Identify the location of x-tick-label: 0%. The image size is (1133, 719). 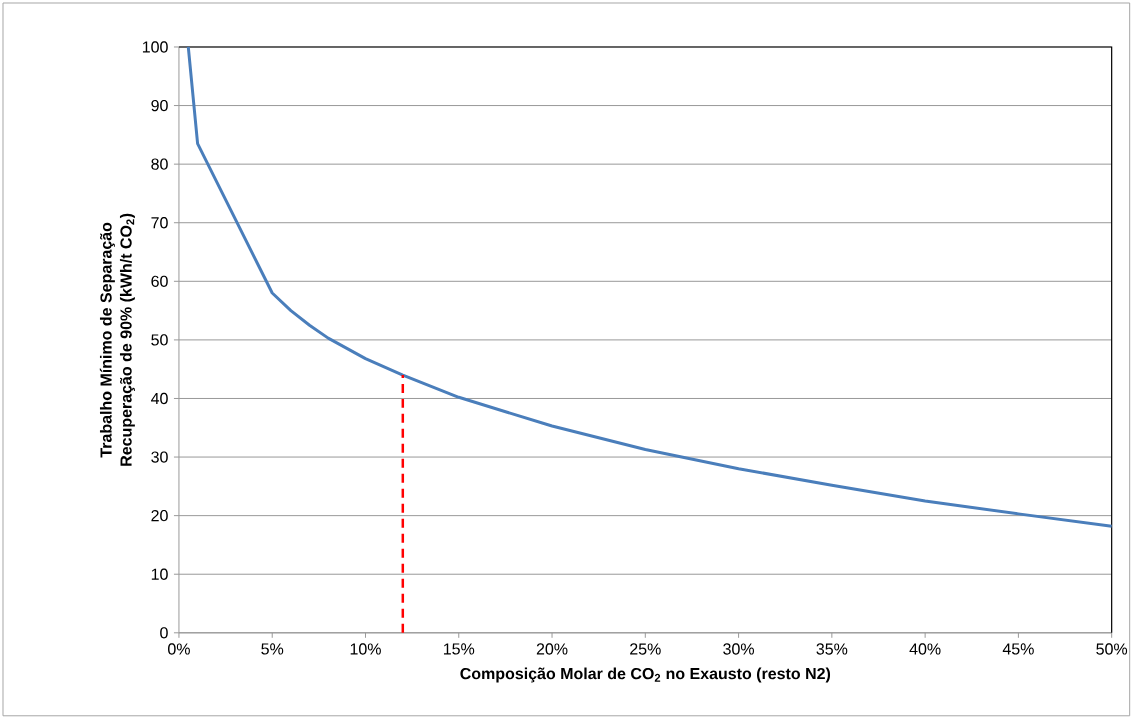
(179, 649).